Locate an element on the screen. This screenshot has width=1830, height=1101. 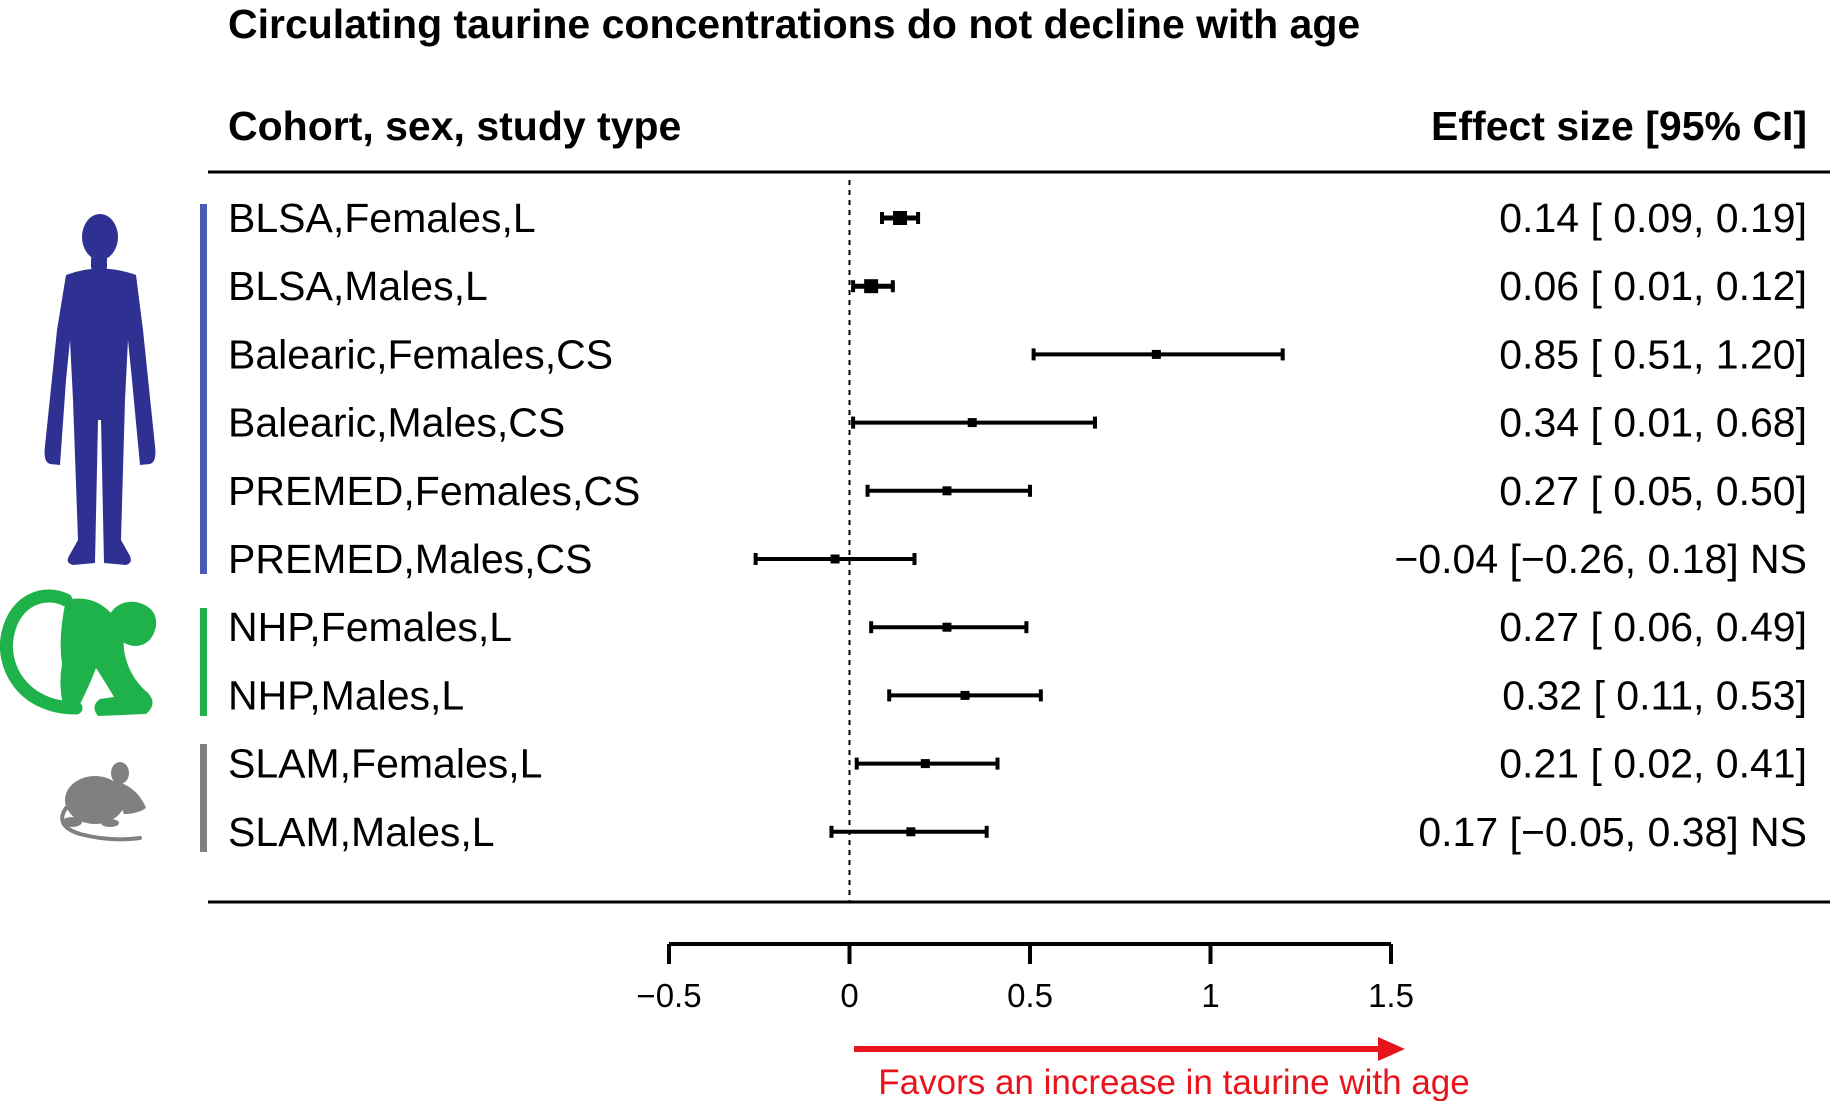
forest-row: PREMED,Males,CS −0.04 [−0.26, 0.18] NS is located at coordinates (1017, 559).